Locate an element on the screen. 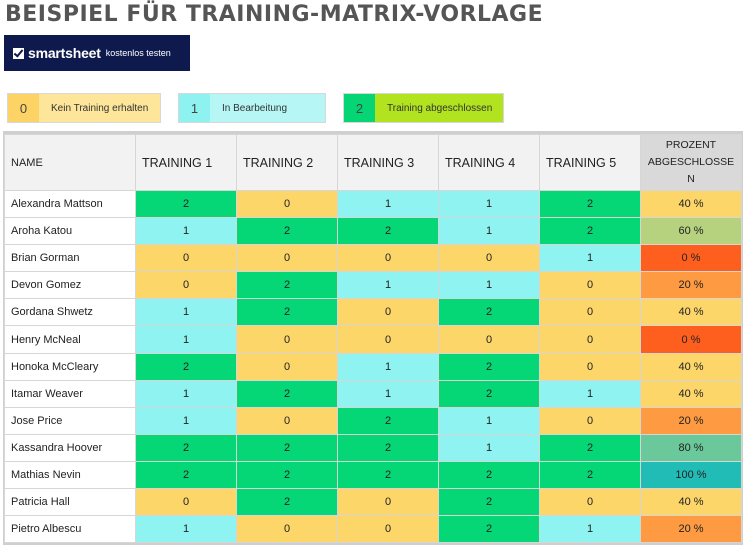  header-training-3: TRAINING 3 is located at coordinates (388, 162).